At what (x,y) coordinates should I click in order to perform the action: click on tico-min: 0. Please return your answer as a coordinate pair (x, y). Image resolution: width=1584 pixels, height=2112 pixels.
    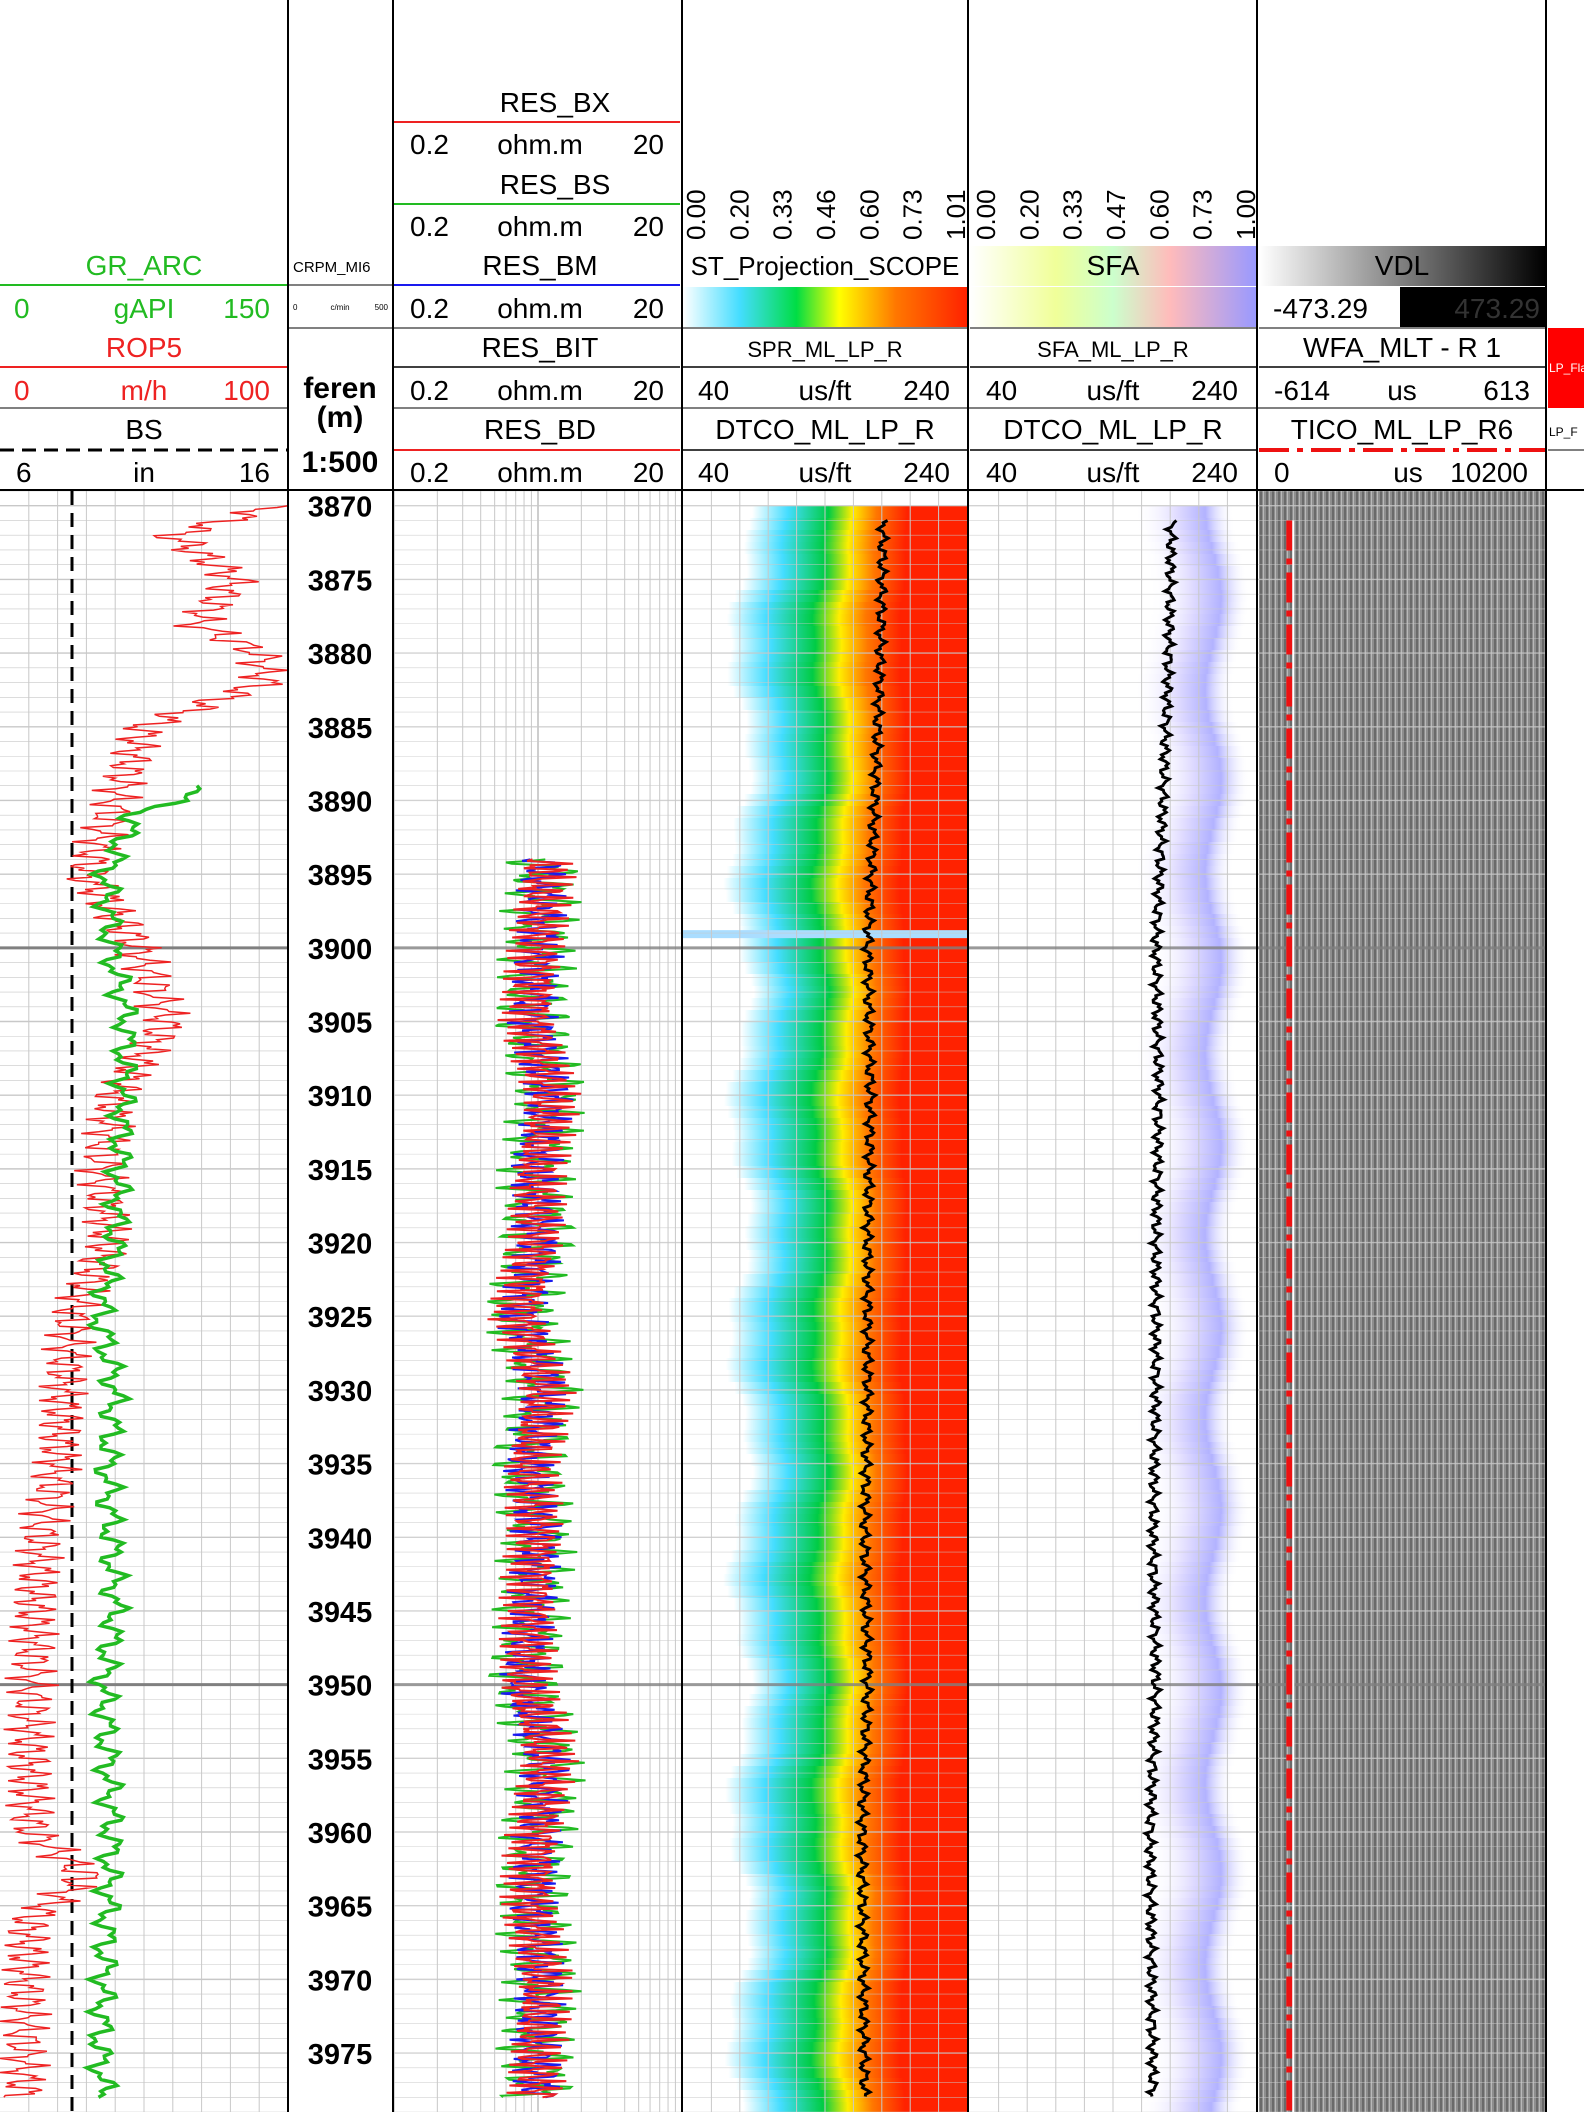
    Looking at the image, I should click on (1282, 472).